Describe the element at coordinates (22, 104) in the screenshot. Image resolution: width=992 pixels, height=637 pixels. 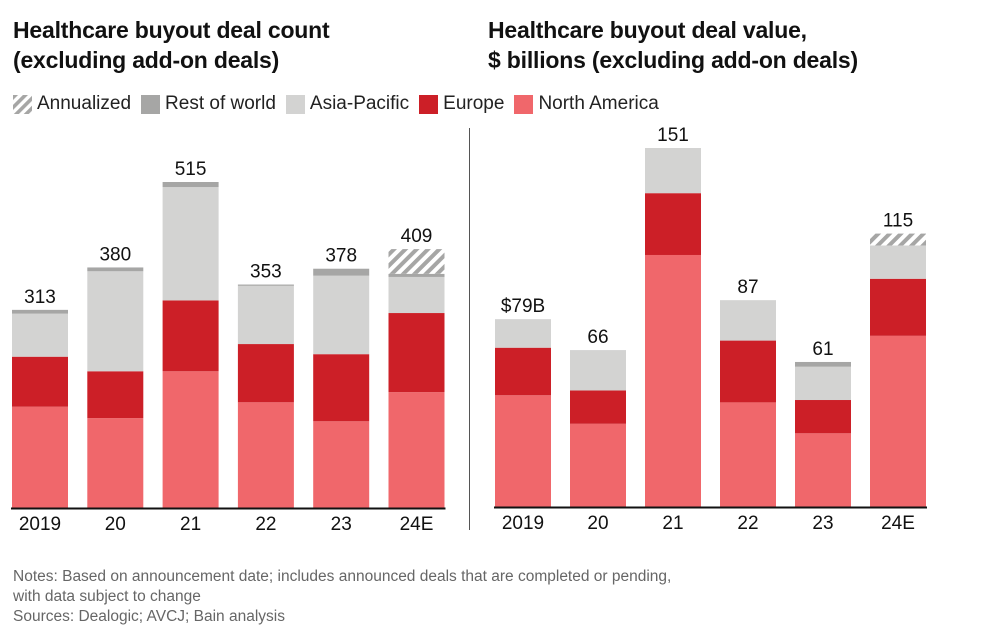
I see `hatched-swatch-icon` at that location.